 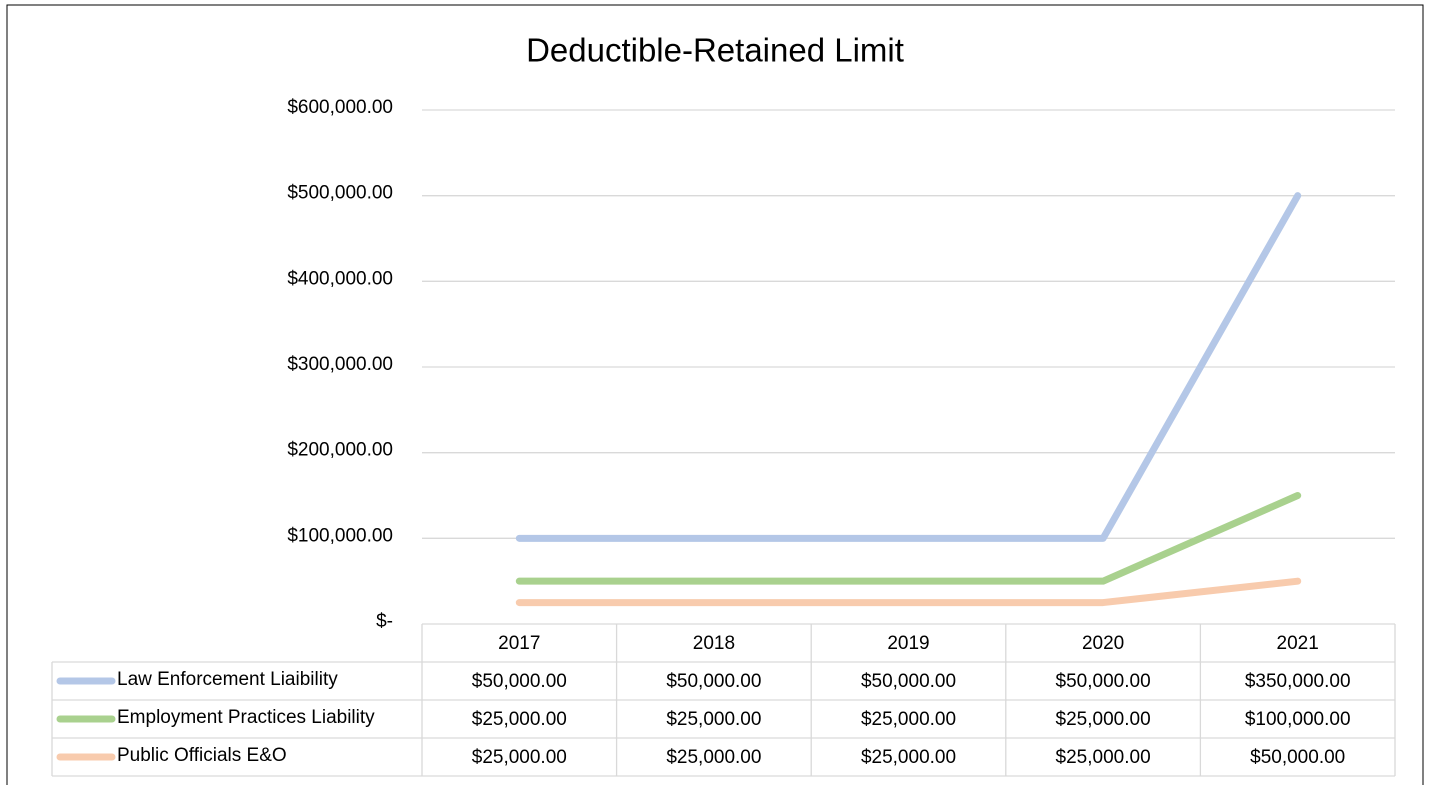 What do you see at coordinates (1298, 719) in the screenshot?
I see `table-value: $100,000.00` at bounding box center [1298, 719].